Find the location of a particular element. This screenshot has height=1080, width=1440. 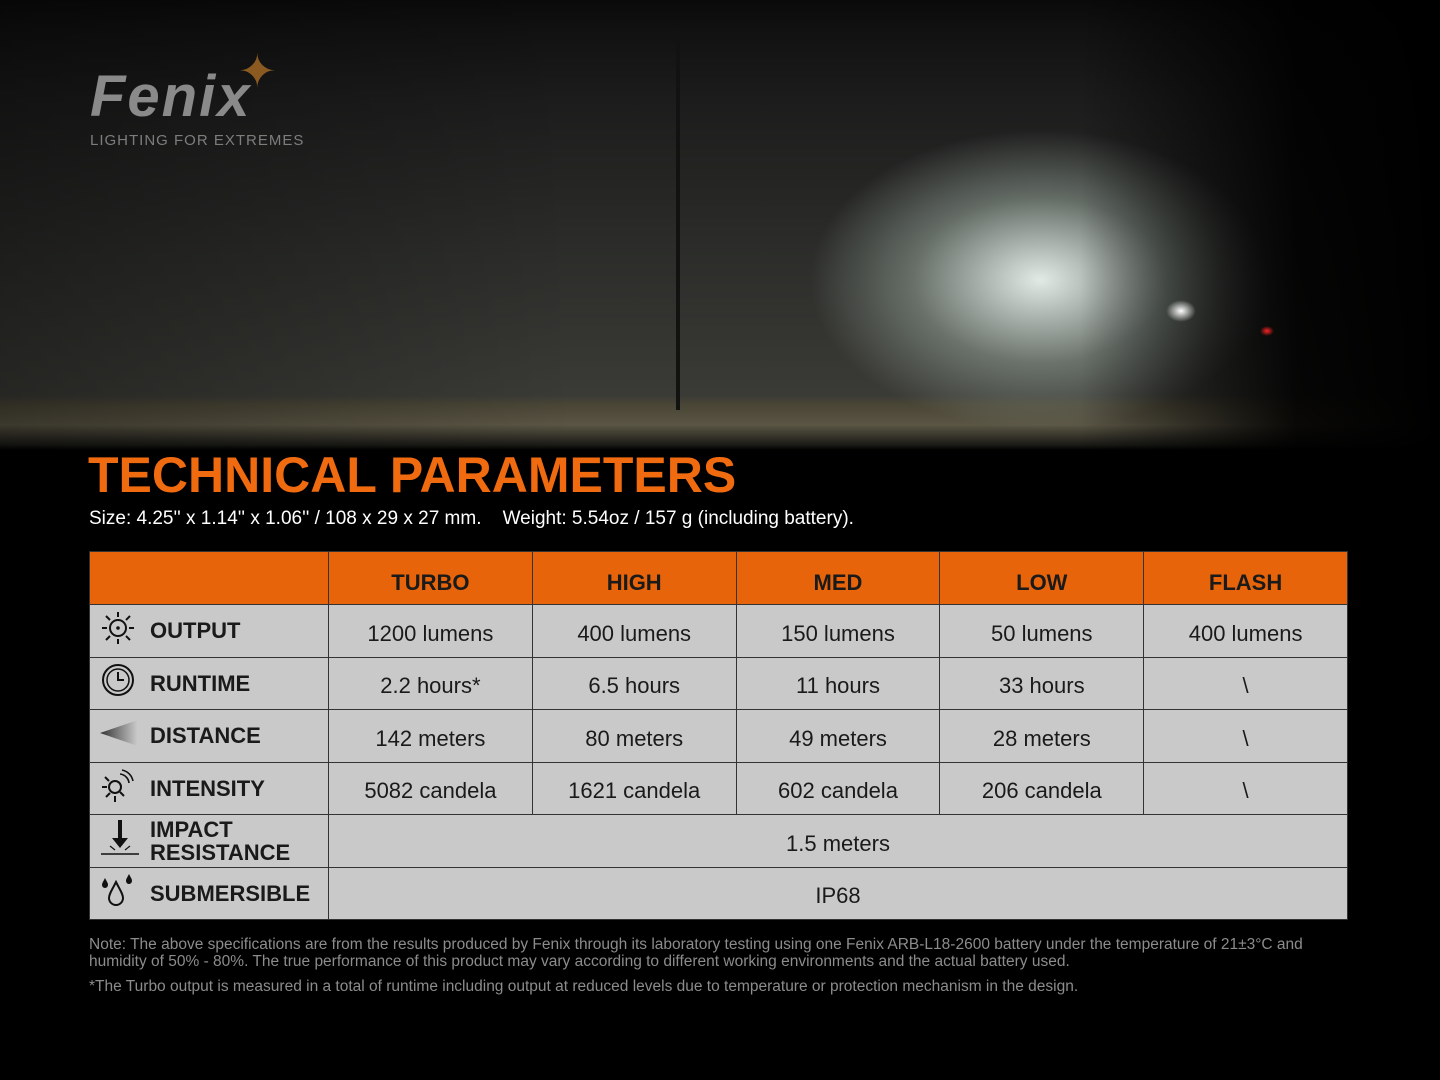

beam-icon is located at coordinates (119, 736).